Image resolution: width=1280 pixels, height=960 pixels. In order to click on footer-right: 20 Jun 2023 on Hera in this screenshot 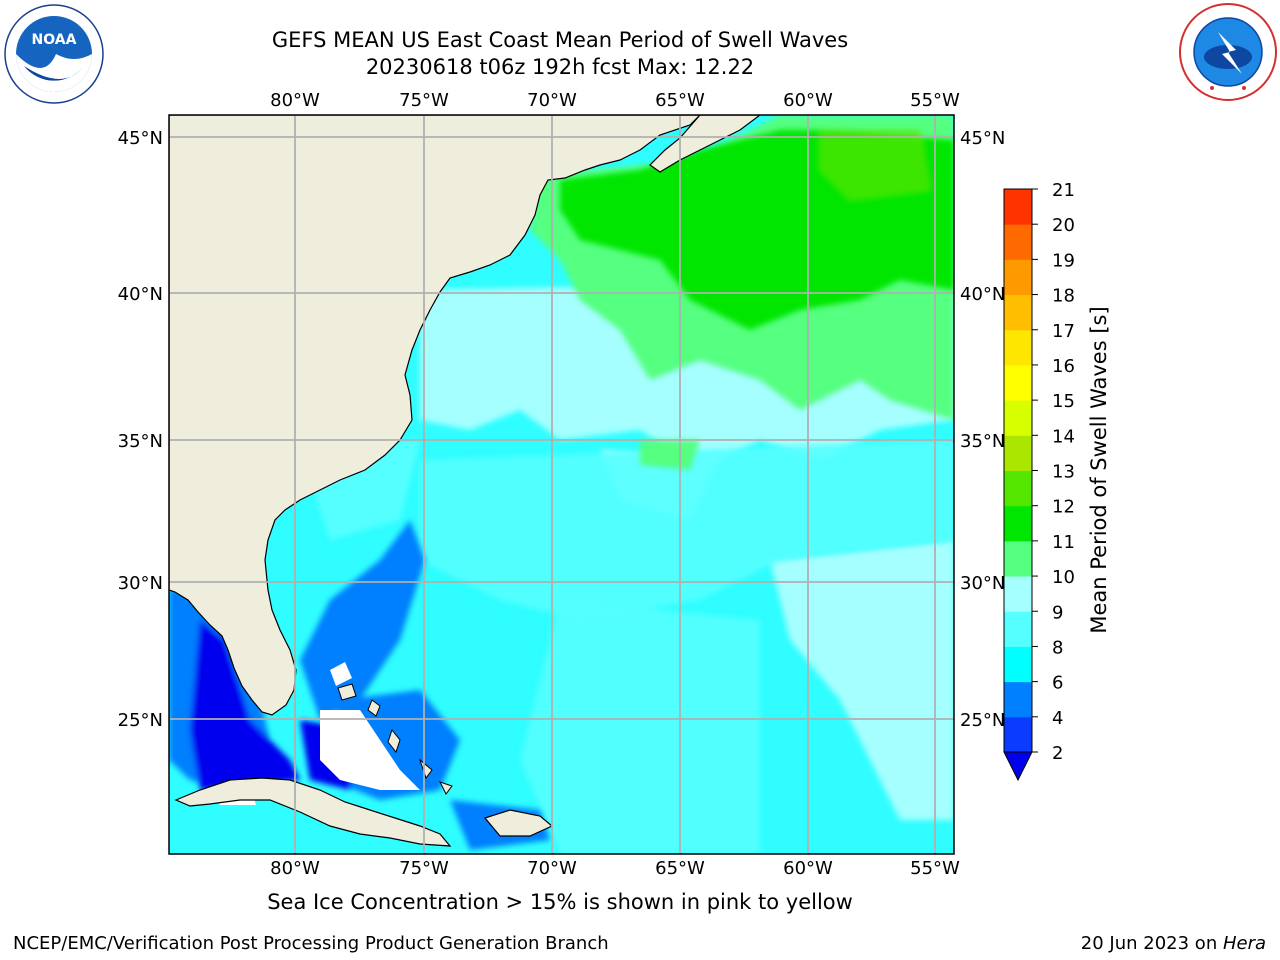, I will do `click(1173, 943)`.